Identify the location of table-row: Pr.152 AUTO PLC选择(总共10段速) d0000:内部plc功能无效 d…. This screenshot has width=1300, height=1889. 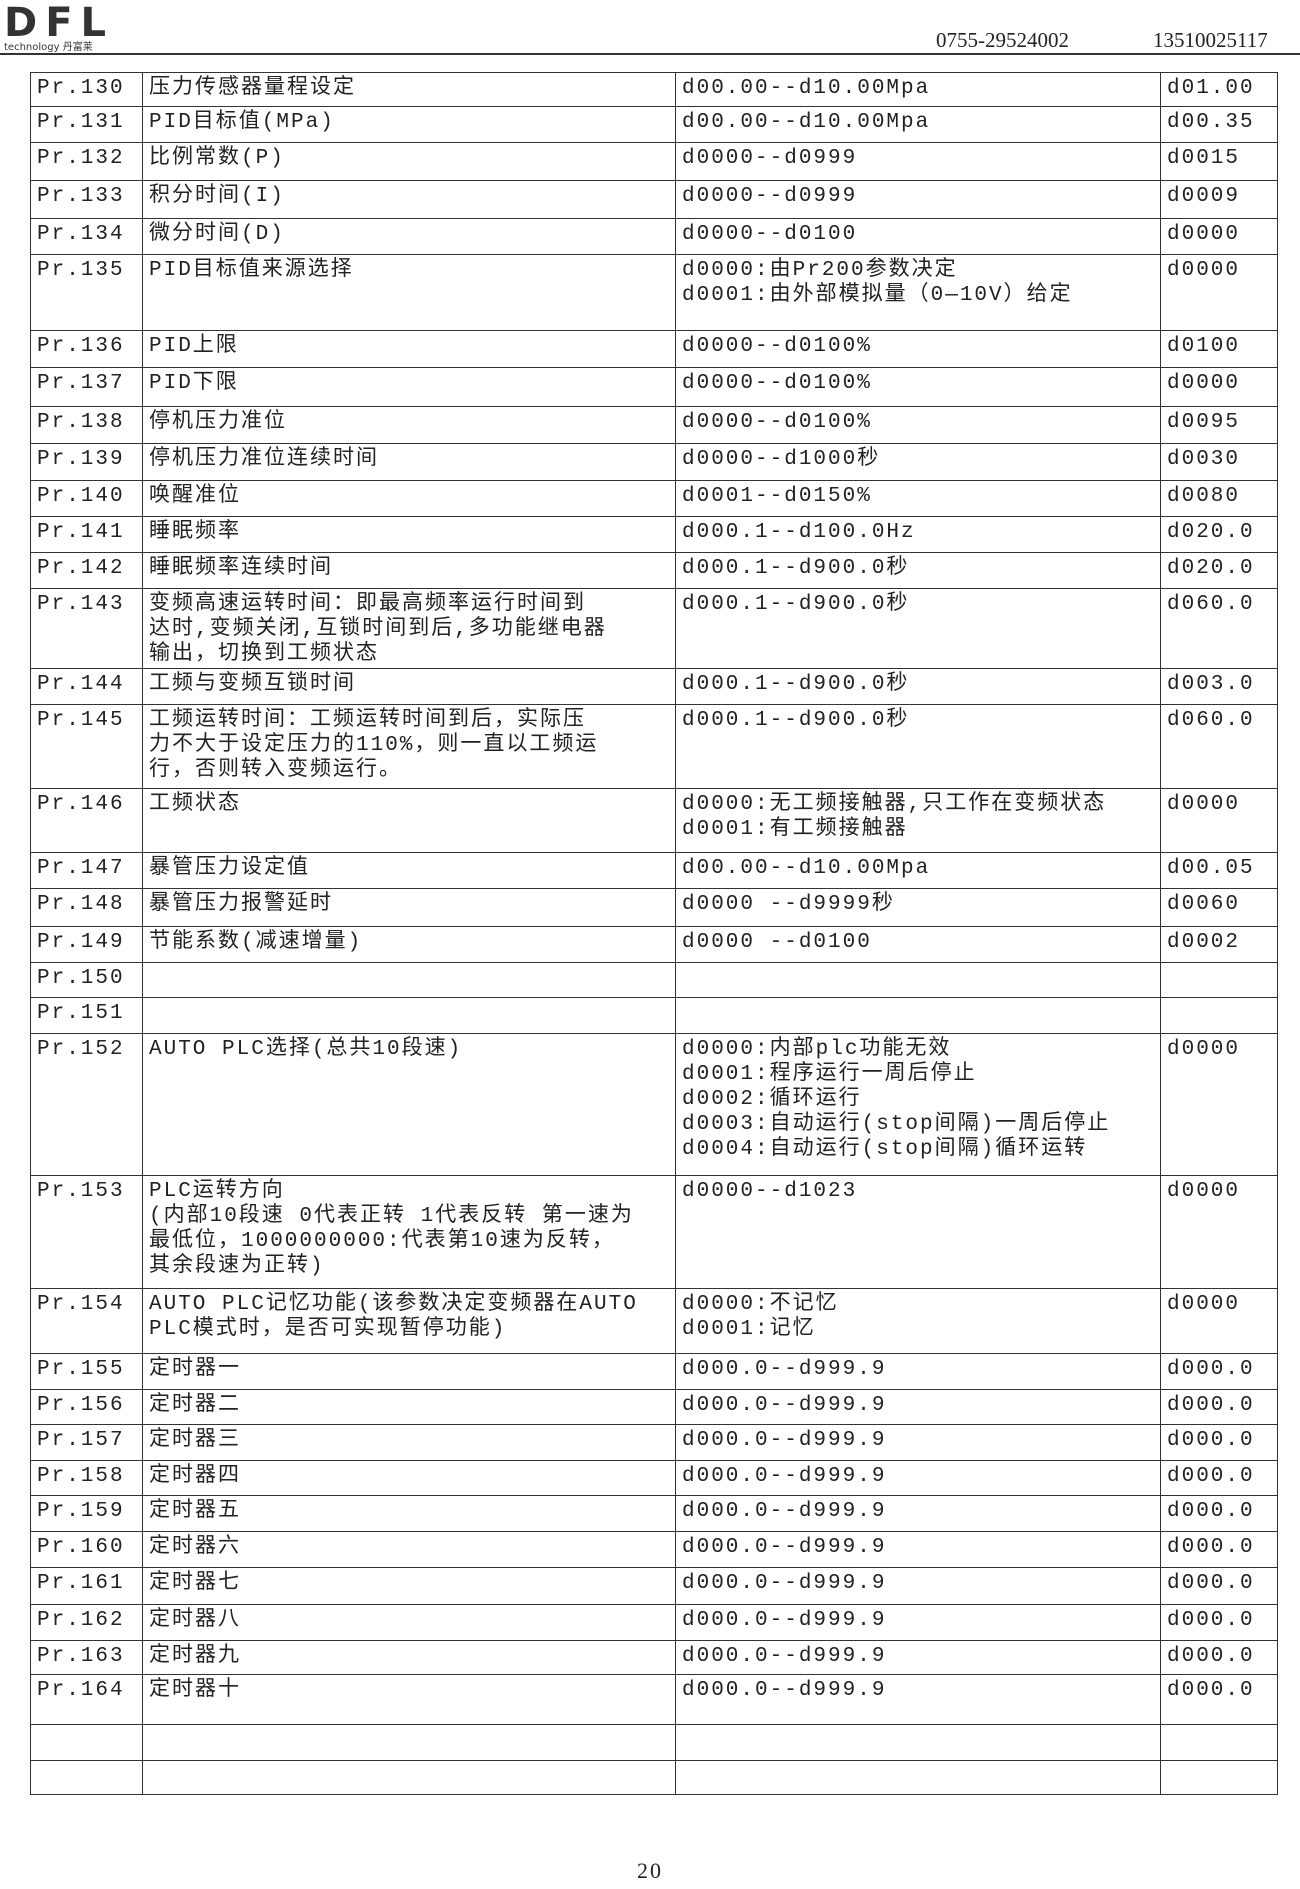
(654, 1104).